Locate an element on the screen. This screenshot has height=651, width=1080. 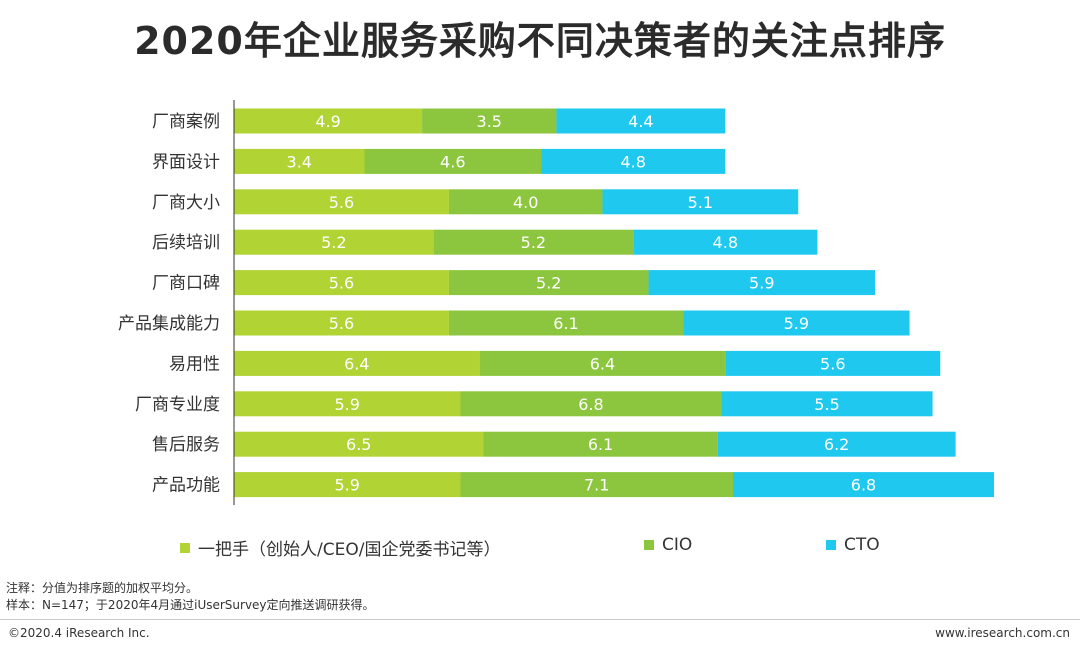
legend-item-cto: CTO is located at coordinates (853, 545).